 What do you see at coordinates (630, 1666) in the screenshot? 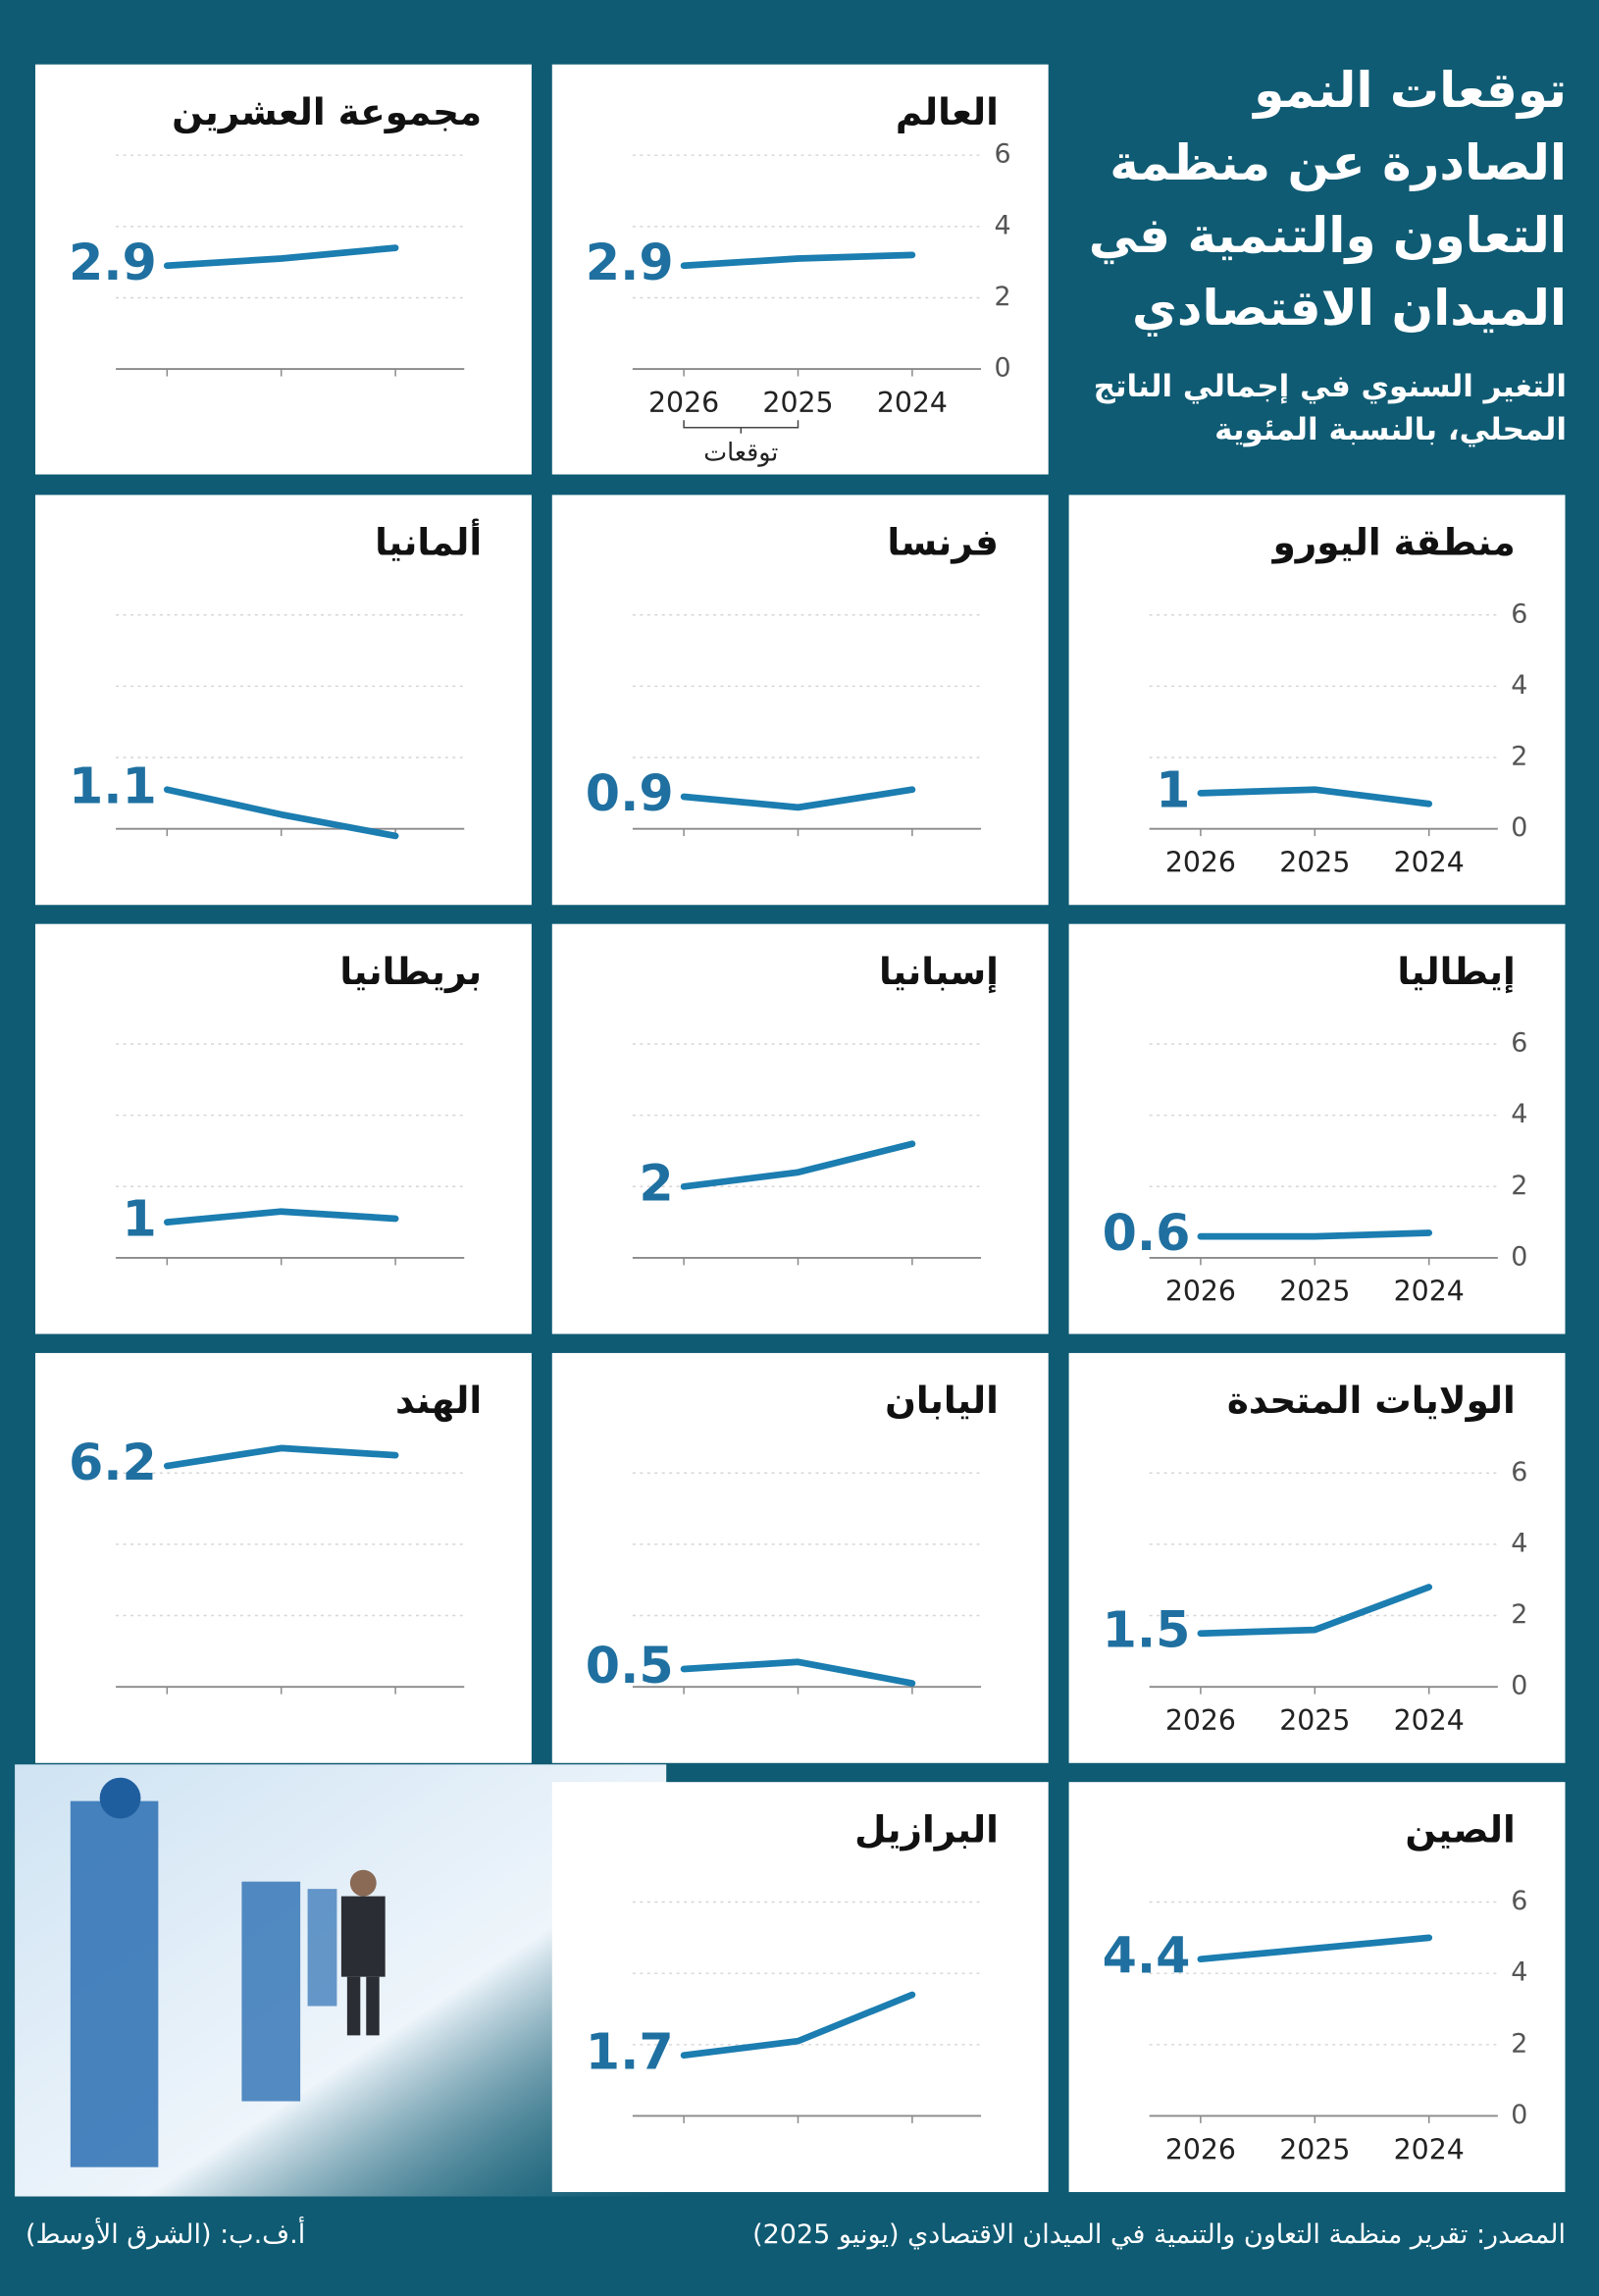
I see `data-label: 0.5` at bounding box center [630, 1666].